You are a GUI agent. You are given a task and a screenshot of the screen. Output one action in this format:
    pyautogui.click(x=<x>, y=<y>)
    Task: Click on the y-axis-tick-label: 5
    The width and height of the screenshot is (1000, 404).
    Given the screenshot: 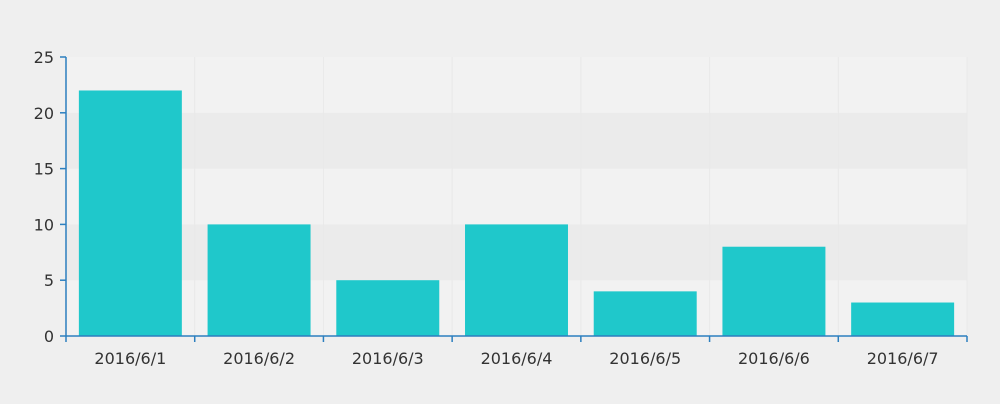 What is the action you would take?
    pyautogui.click(x=49, y=280)
    